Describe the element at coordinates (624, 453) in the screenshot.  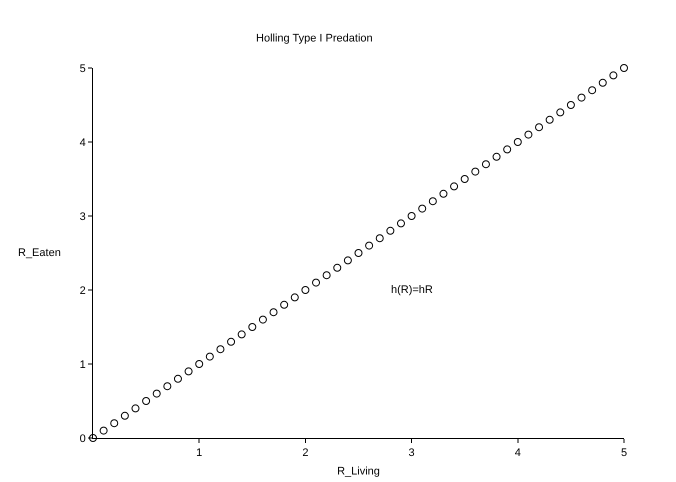
I see `x-tick-label: 5` at that location.